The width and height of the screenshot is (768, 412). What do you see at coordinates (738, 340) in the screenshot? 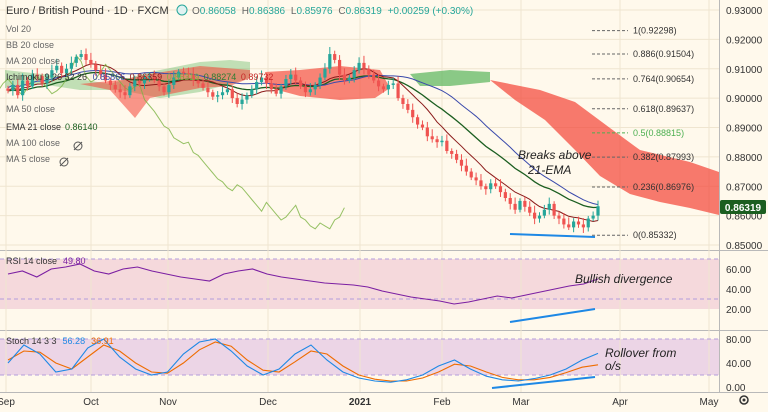
I see `stoch-tick-label: 80.00` at bounding box center [738, 340].